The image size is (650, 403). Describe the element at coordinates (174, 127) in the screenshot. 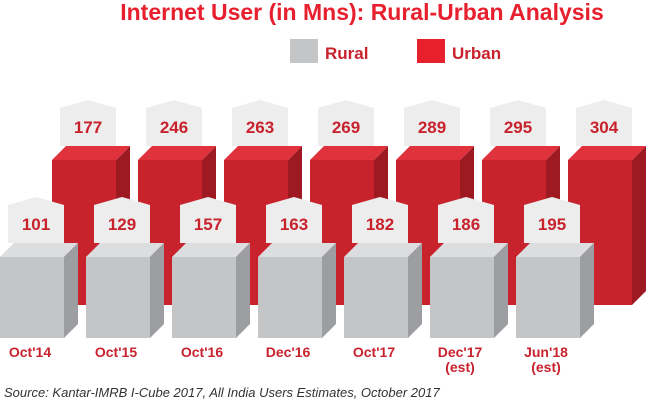

I see `urban-value-label: 246` at that location.